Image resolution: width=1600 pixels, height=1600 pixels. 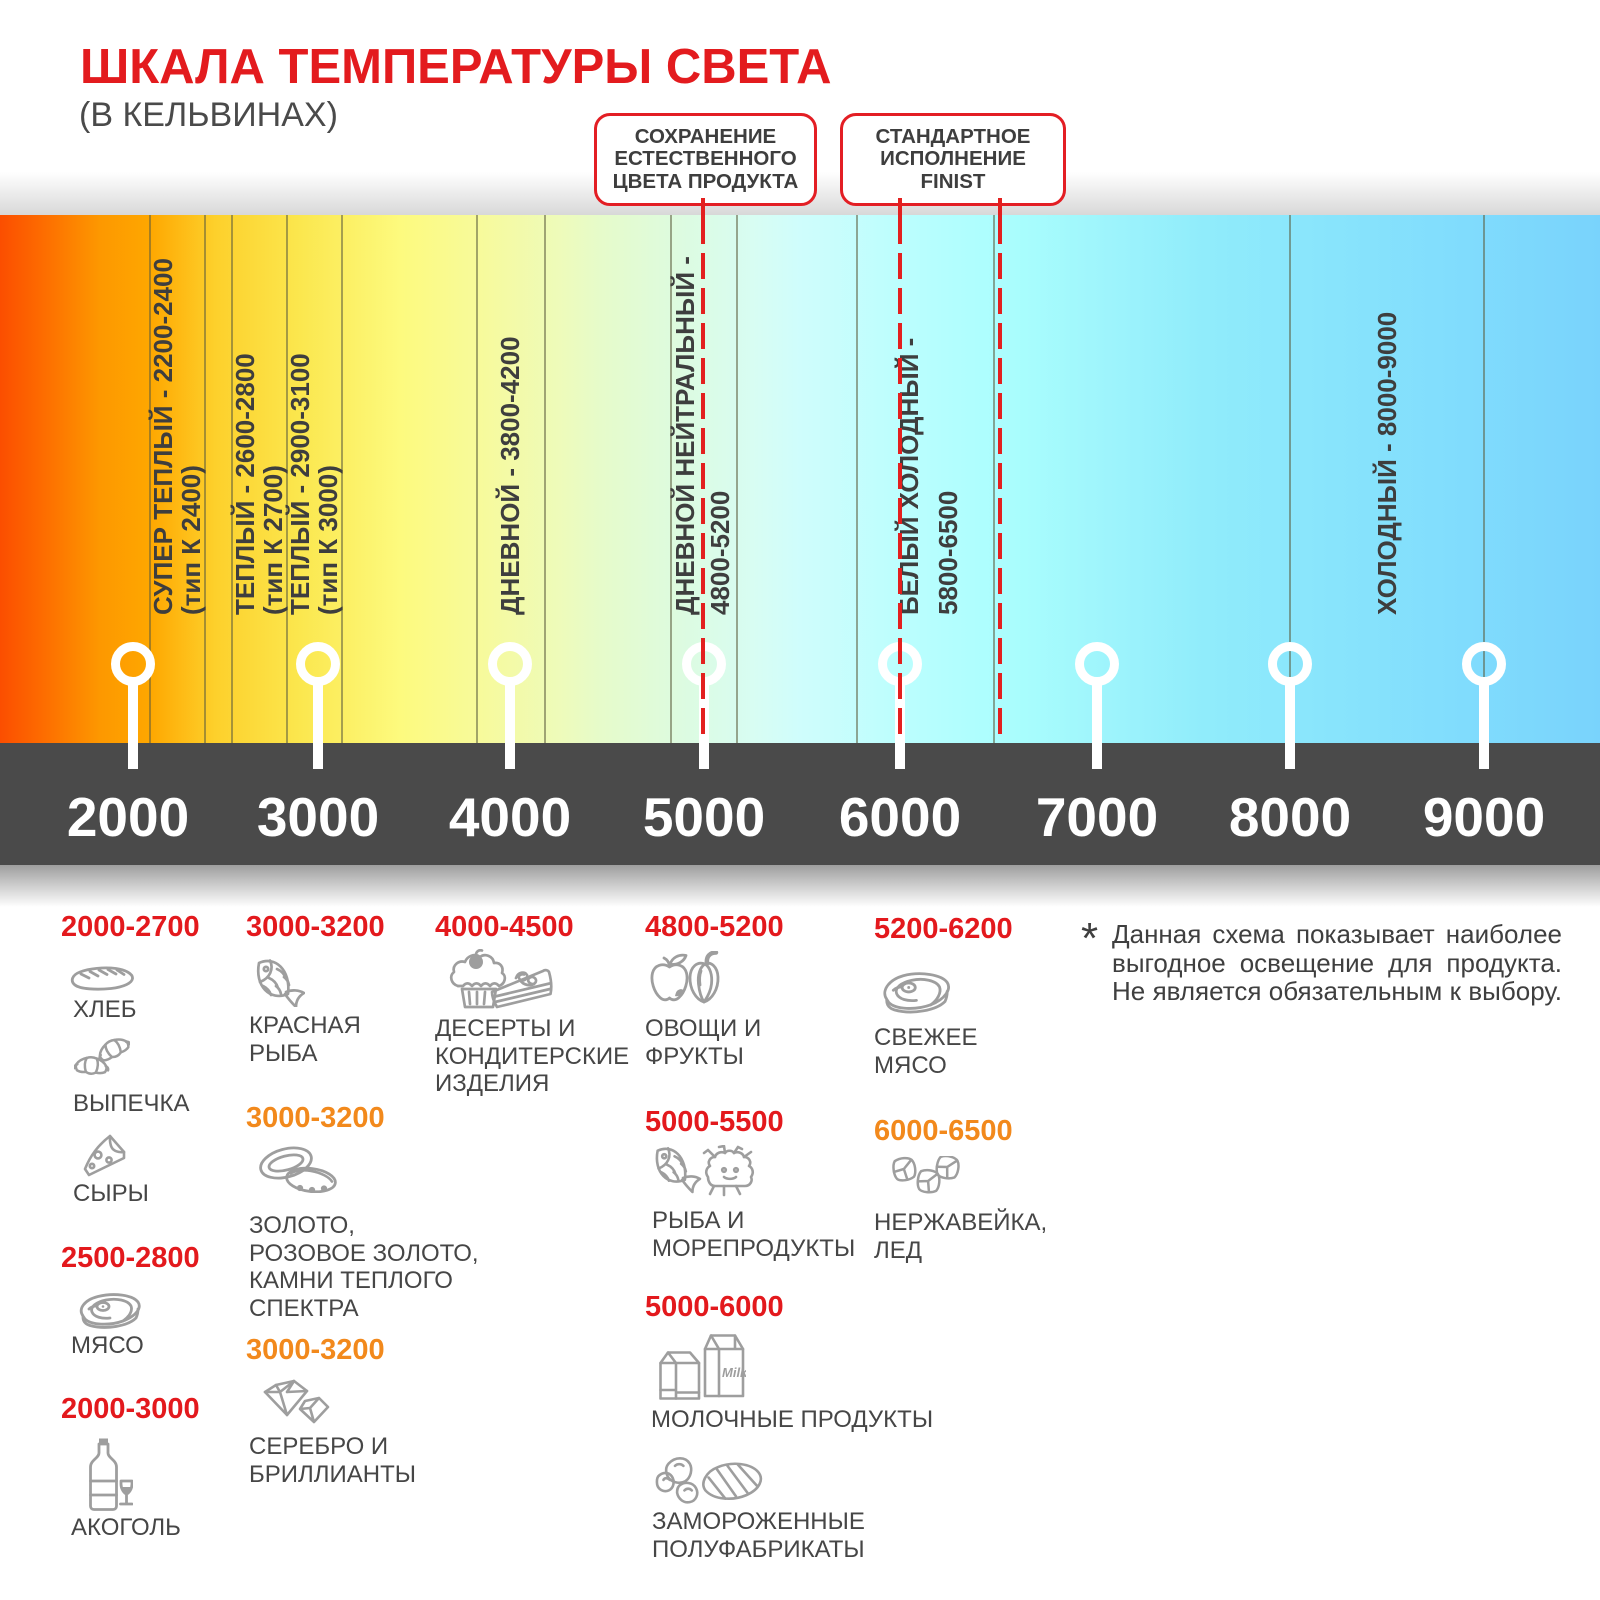 What do you see at coordinates (734, 1372) in the screenshot?
I see `svg-text: Milk` at bounding box center [734, 1372].